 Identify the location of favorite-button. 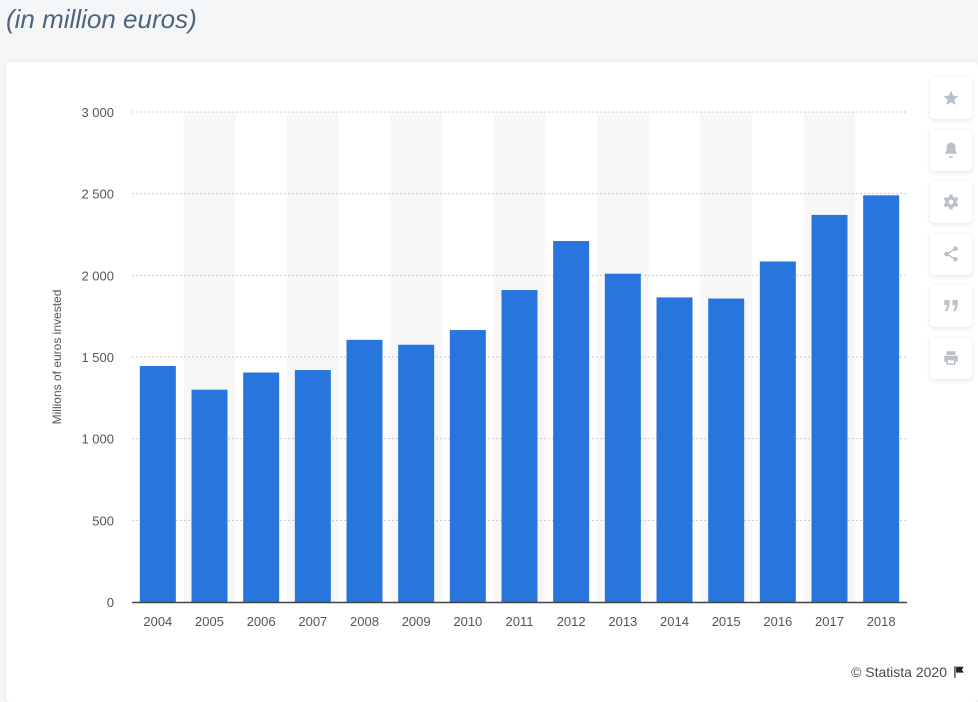
(951, 98).